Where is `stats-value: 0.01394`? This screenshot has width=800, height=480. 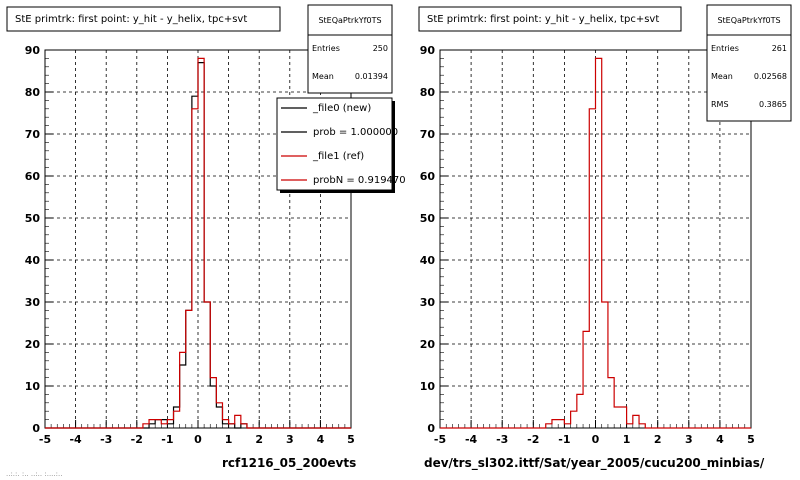 stats-value: 0.01394 is located at coordinates (371, 76).